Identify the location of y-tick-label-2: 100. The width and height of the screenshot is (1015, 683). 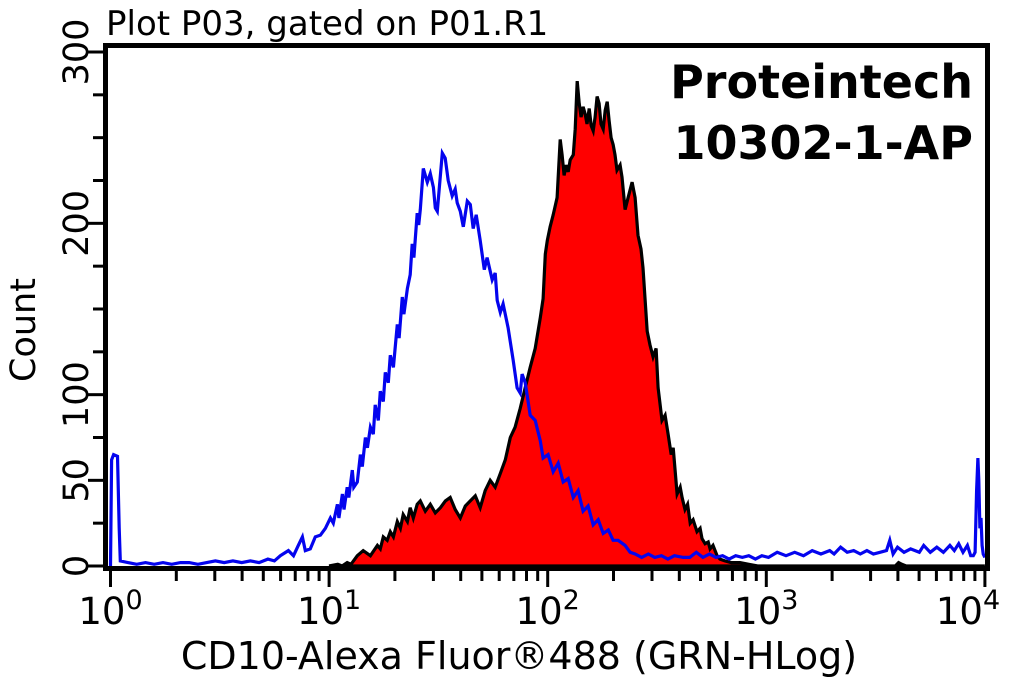
(77, 394).